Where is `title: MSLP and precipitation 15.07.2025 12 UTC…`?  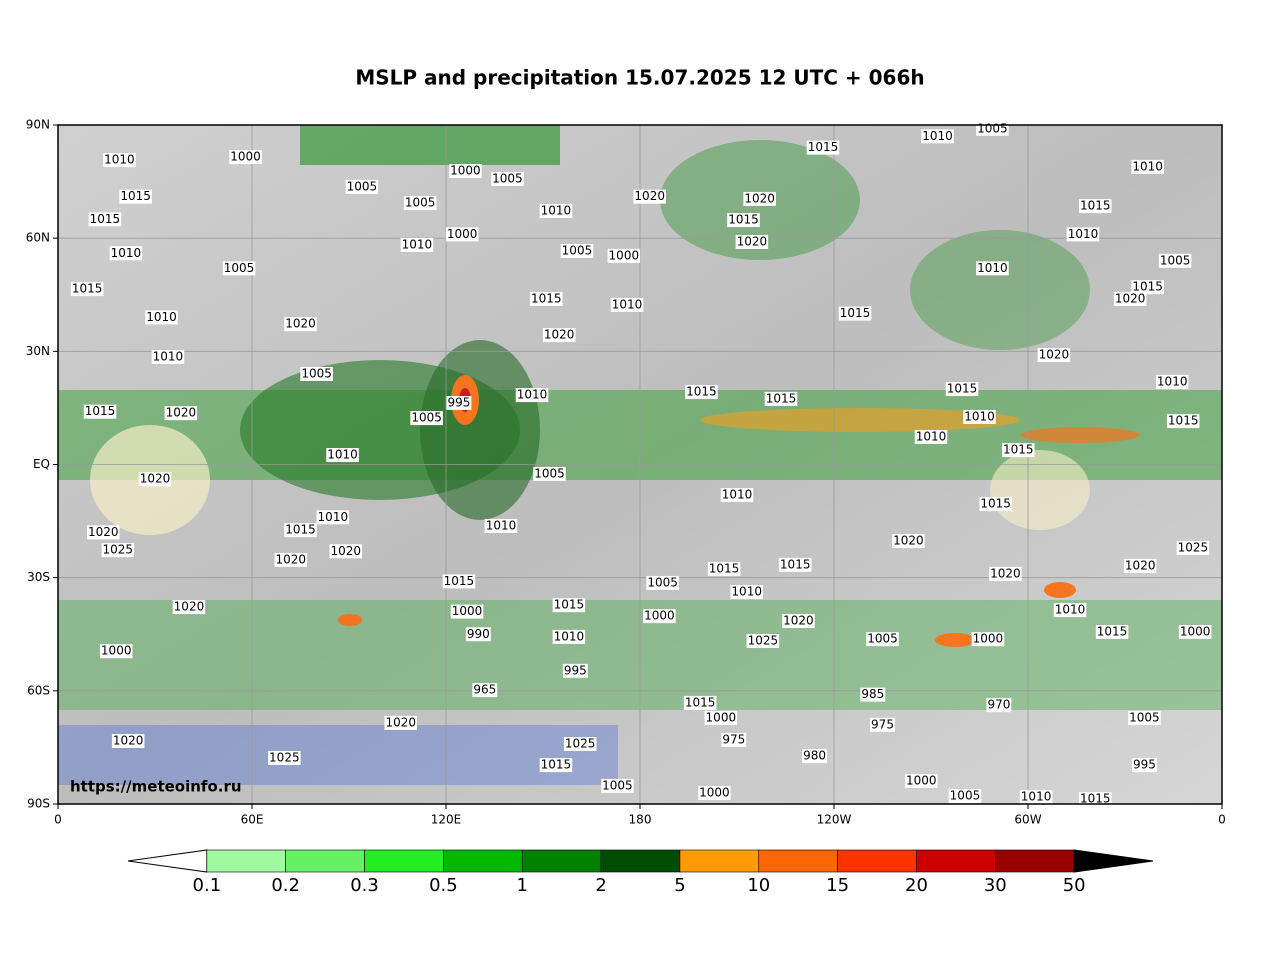 title: MSLP and precipitation 15.07.2025 12 UTC… is located at coordinates (639, 78).